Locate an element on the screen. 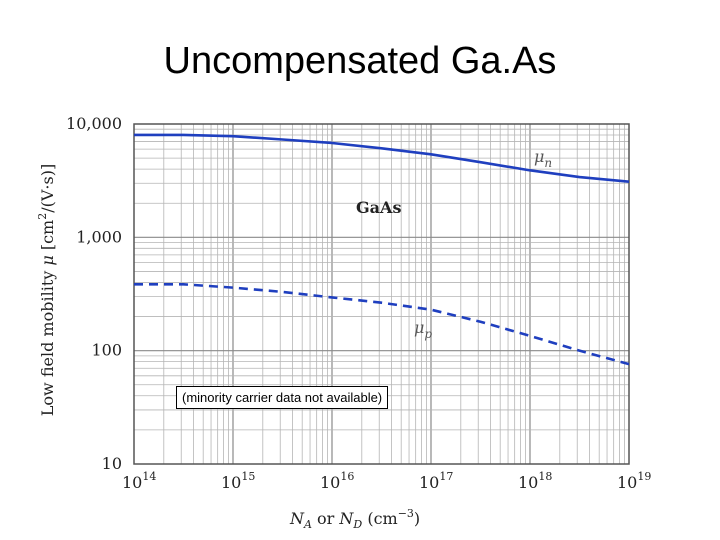 The width and height of the screenshot is (720, 540). x-tick-label: 1014 is located at coordinates (139, 481).